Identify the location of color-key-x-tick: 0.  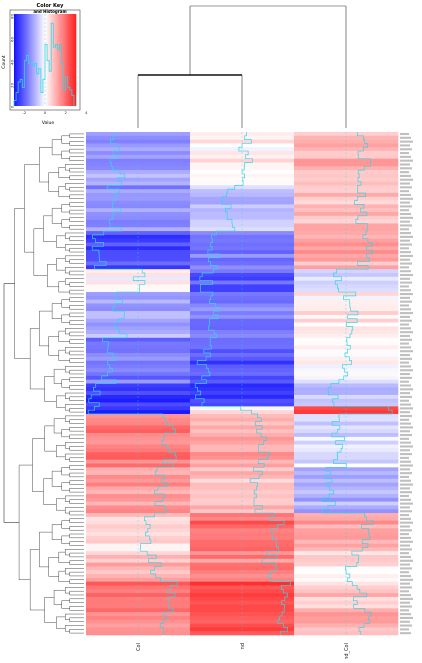
(45, 112).